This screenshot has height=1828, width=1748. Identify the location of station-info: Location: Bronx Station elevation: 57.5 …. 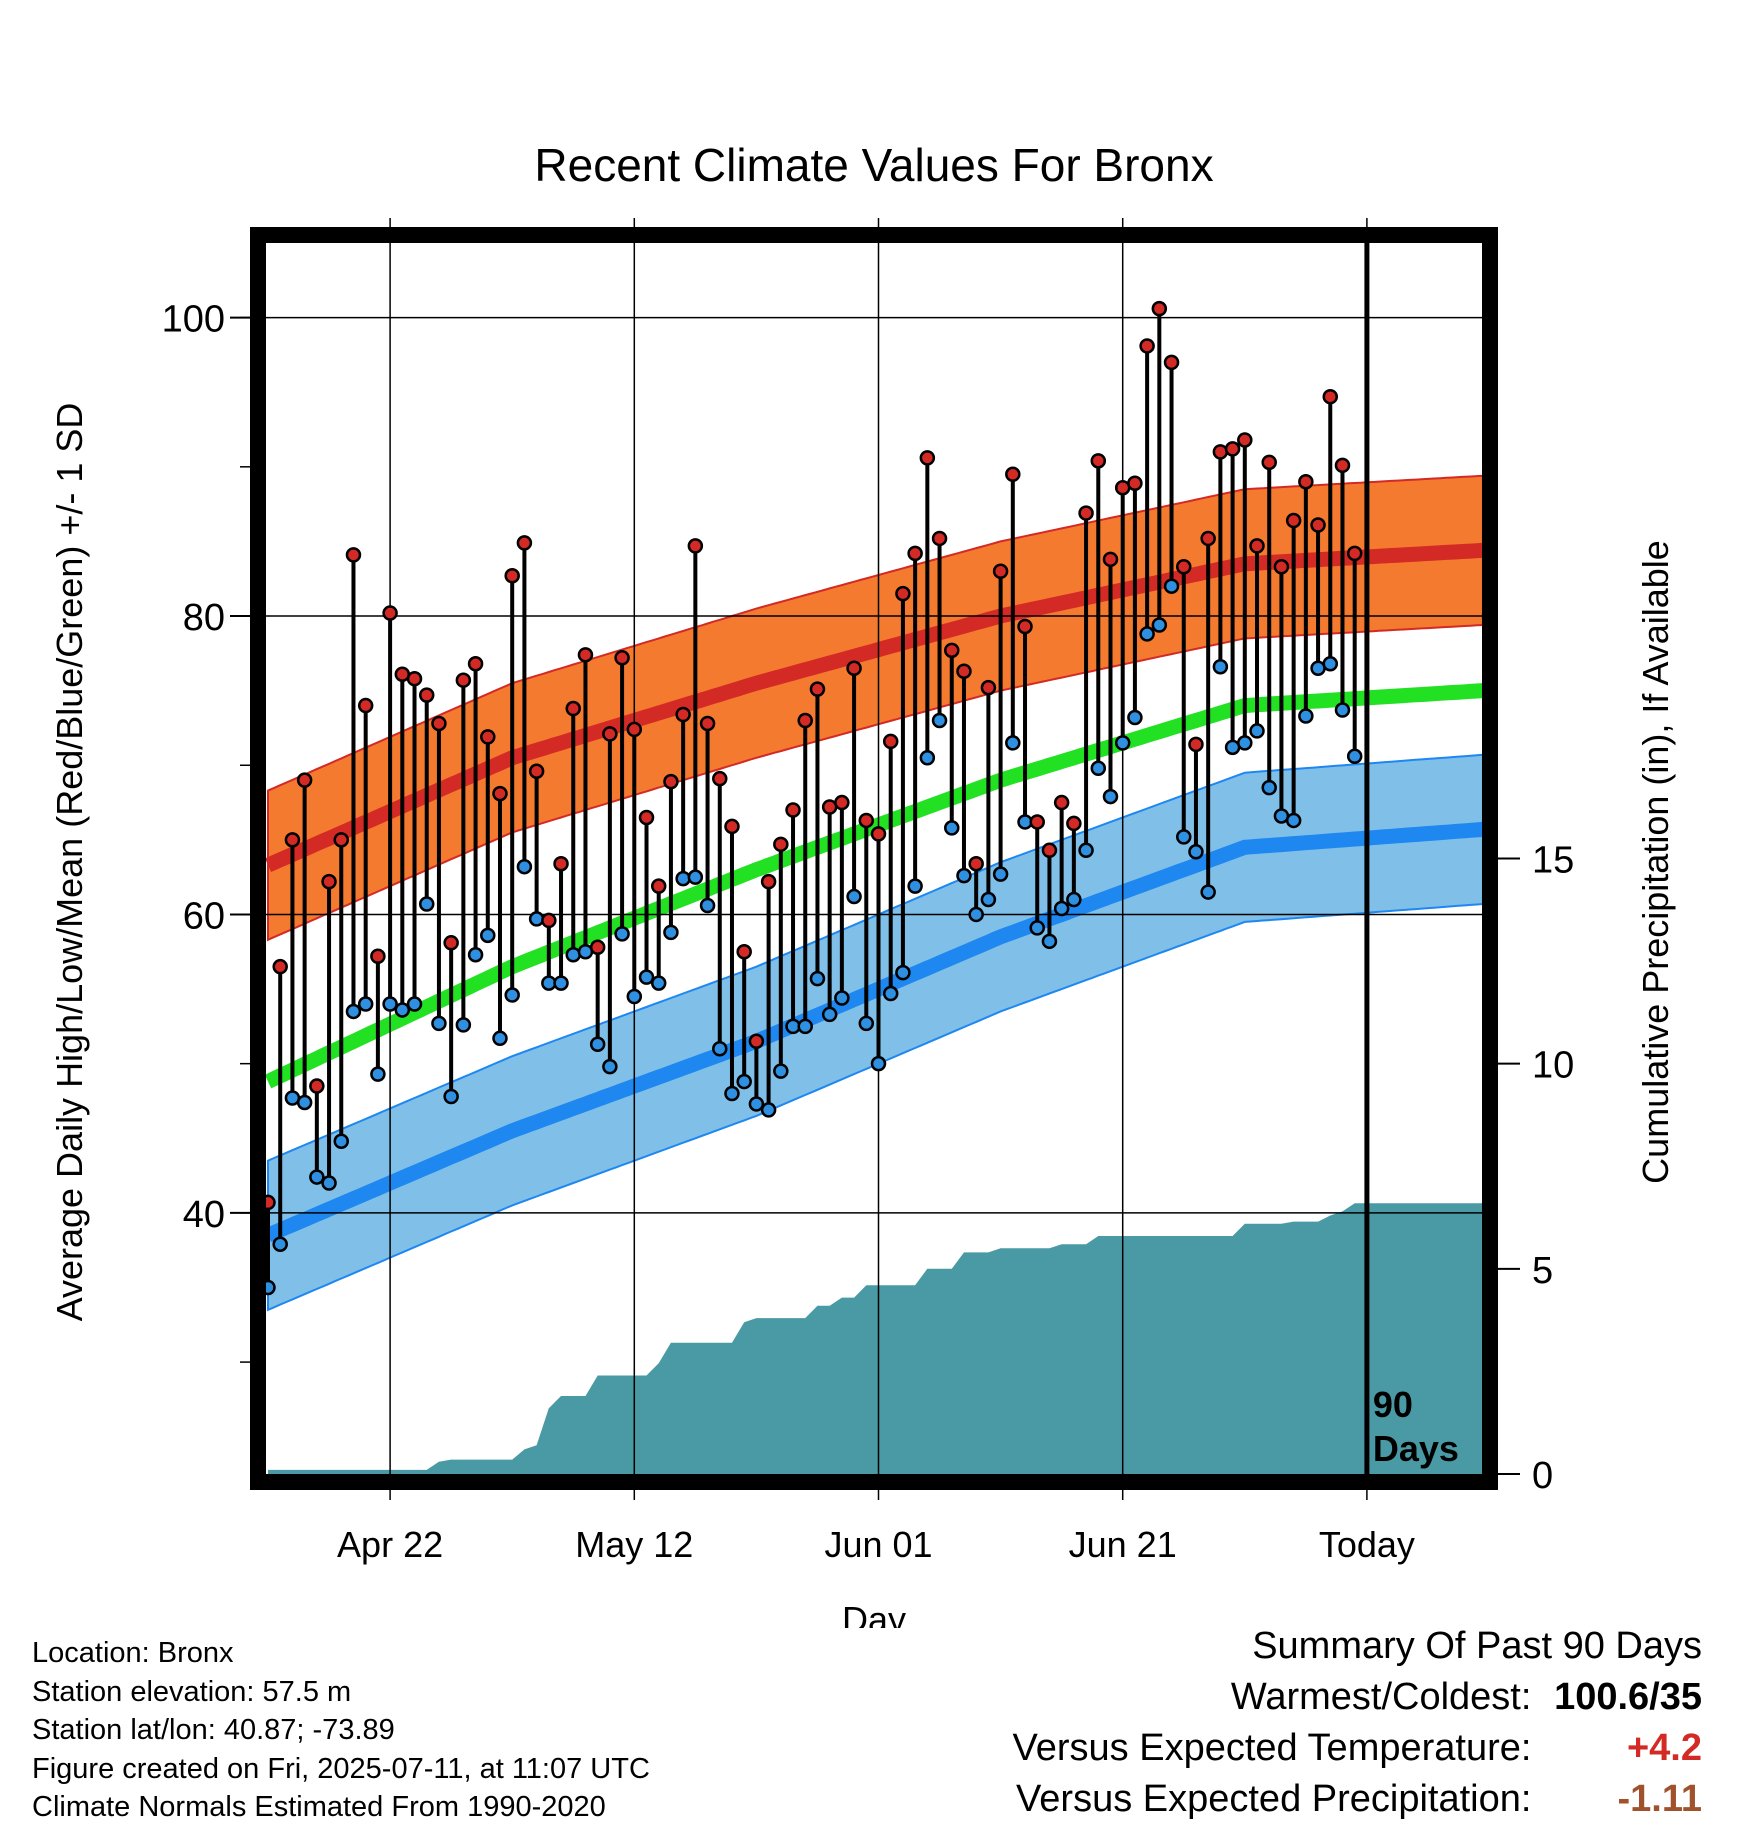
(341, 1730).